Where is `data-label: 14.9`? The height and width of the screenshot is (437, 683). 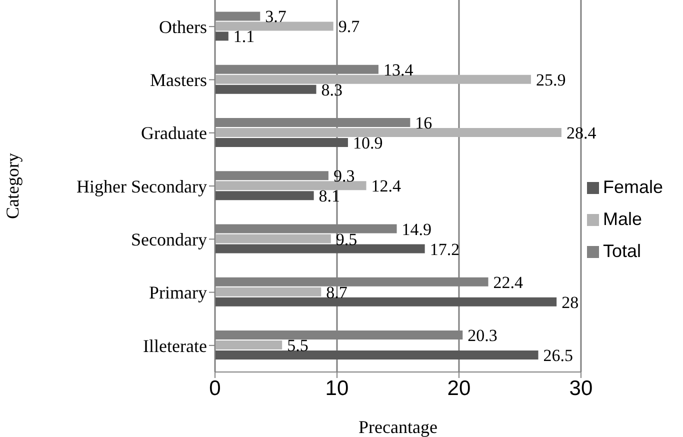 data-label: 14.9 is located at coordinates (417, 229).